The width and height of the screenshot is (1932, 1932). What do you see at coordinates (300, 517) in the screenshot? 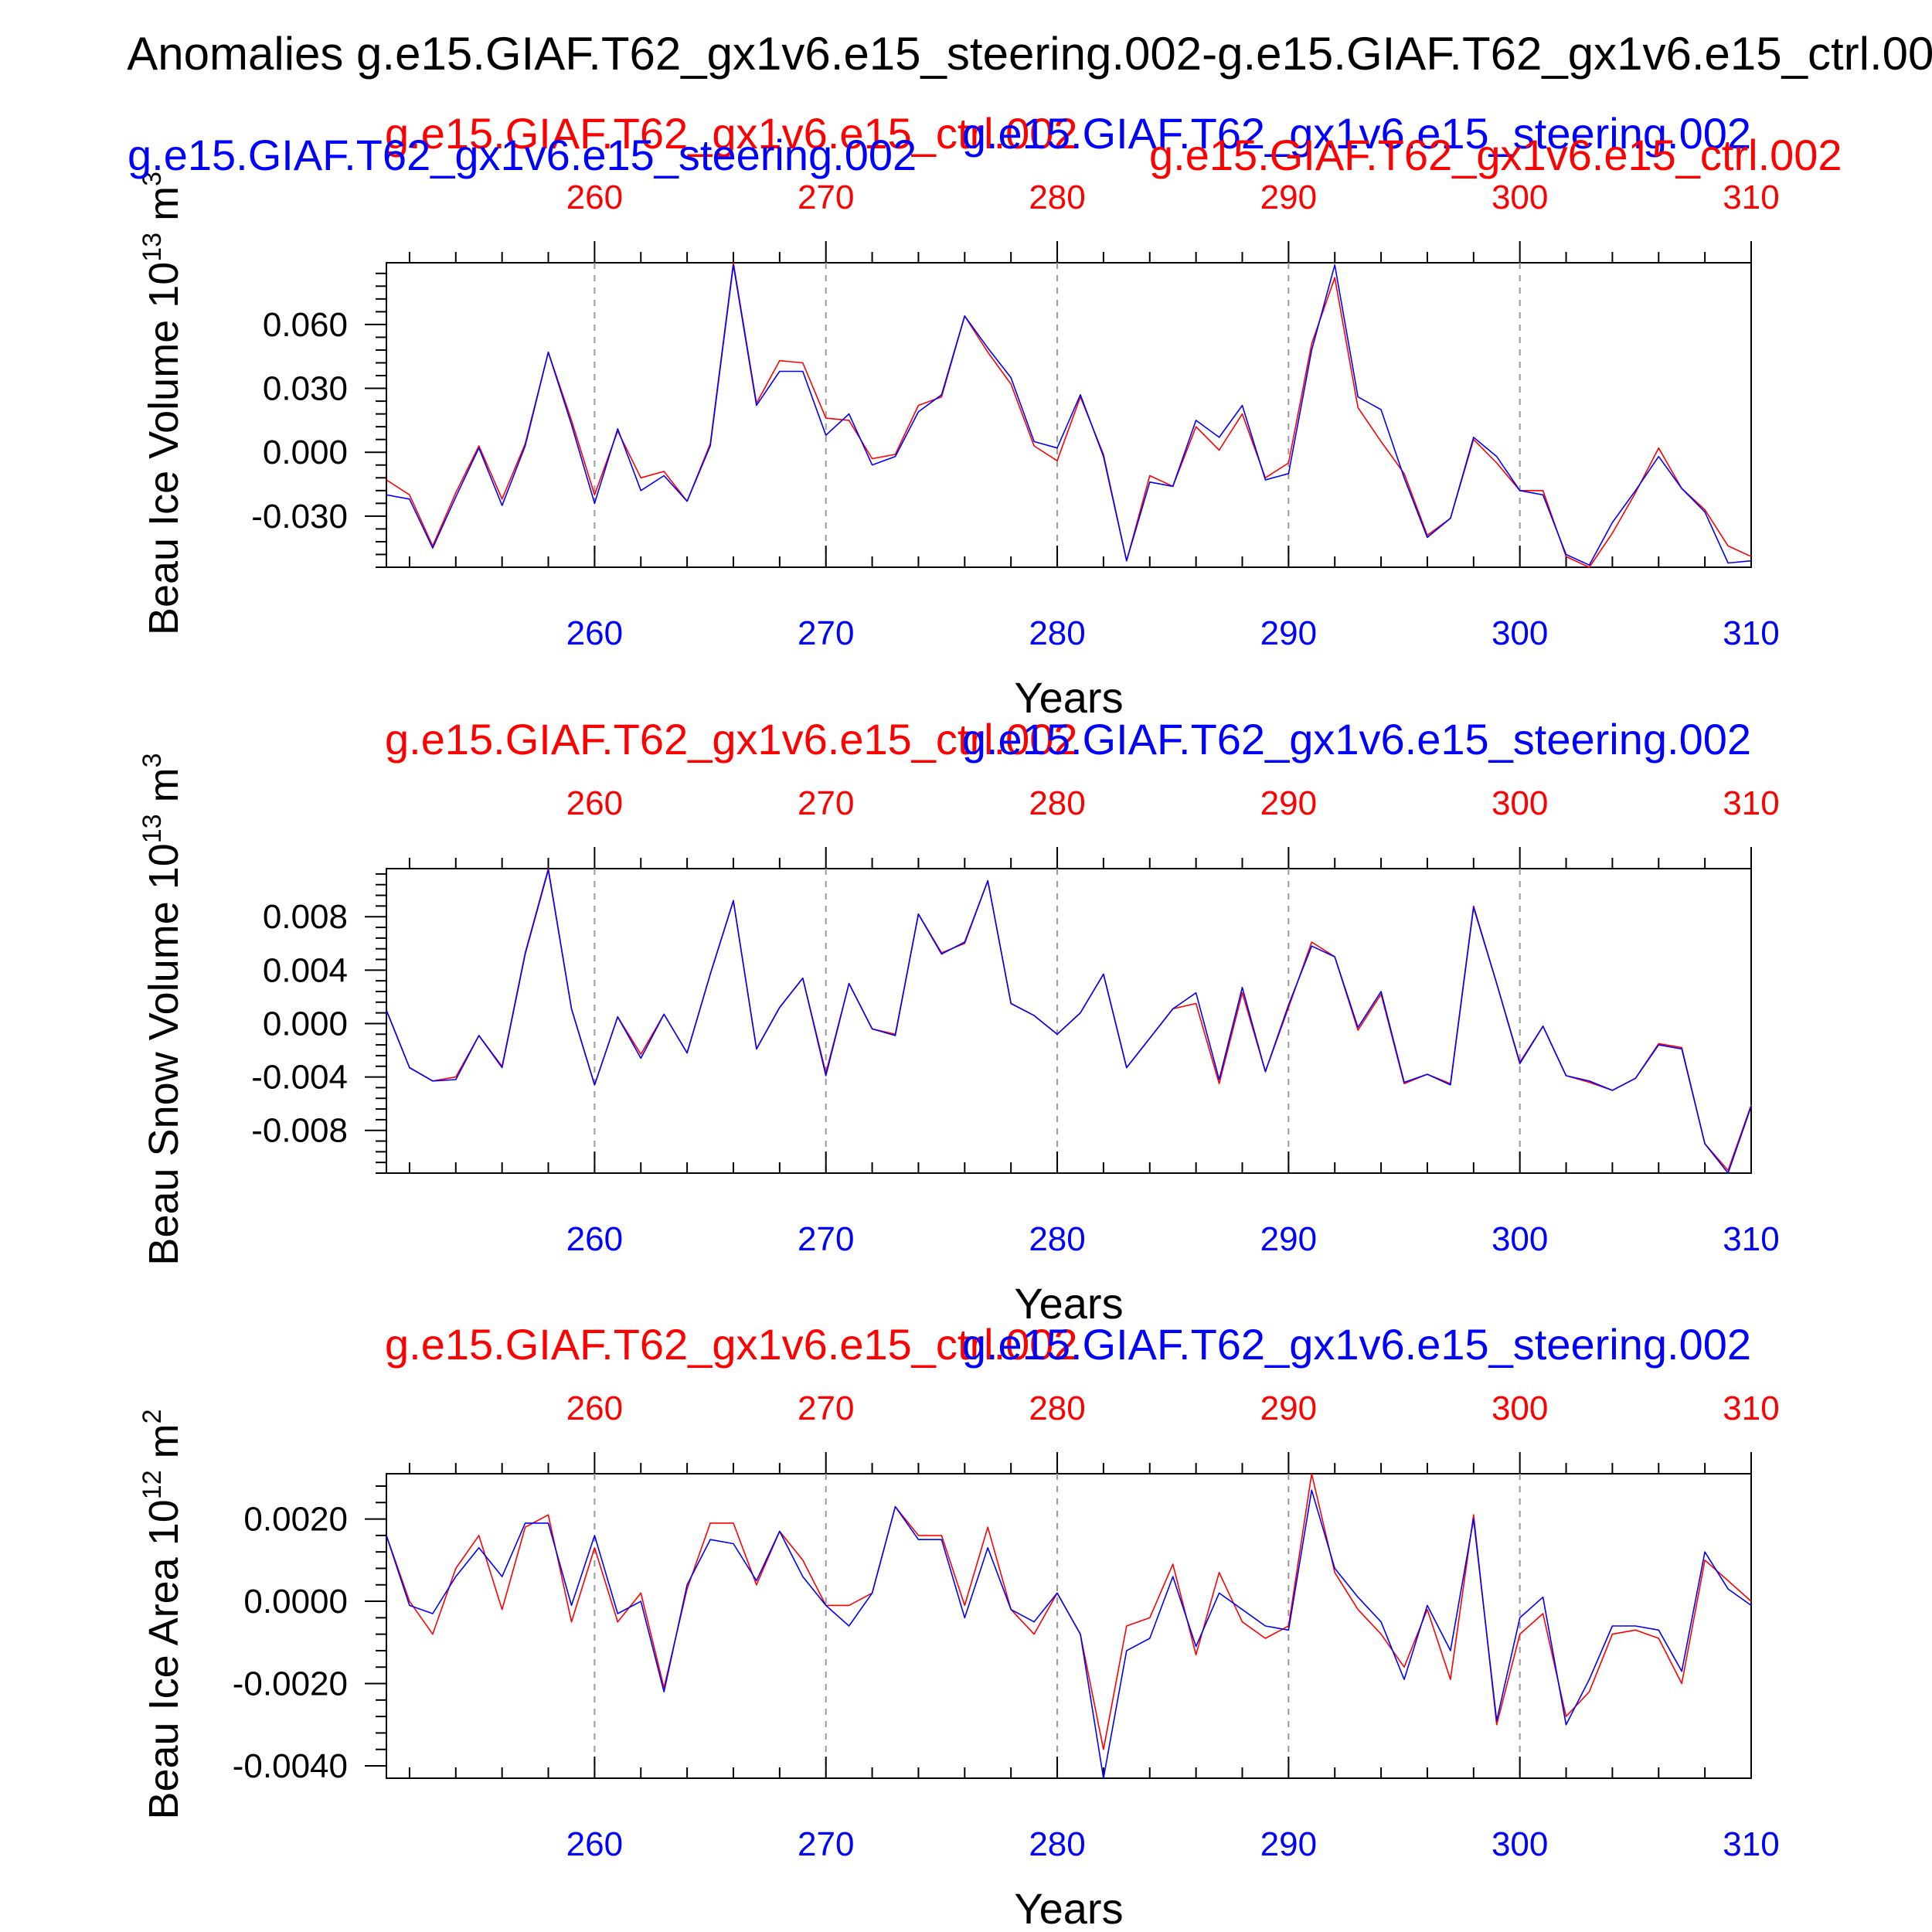
I see `y-tick-label: -0.030` at bounding box center [300, 517].